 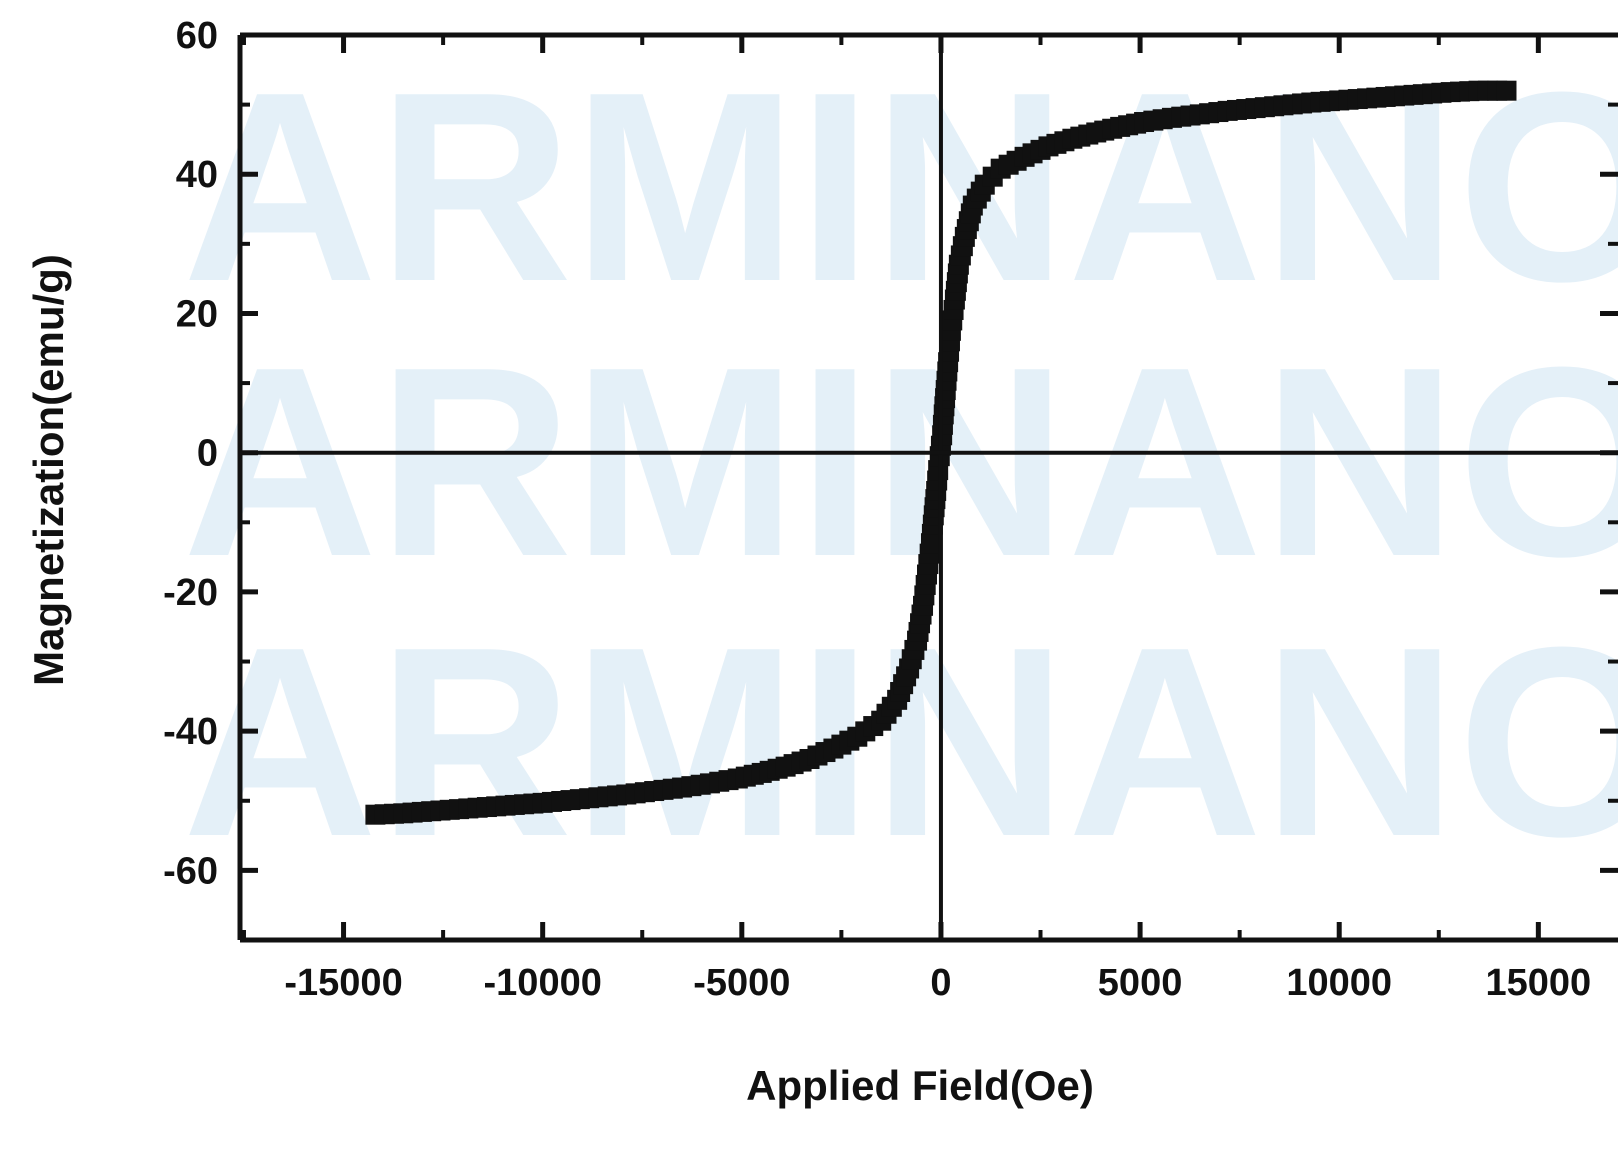 I want to click on y-axis-title: Magnetization(emu/g), so click(x=48, y=470).